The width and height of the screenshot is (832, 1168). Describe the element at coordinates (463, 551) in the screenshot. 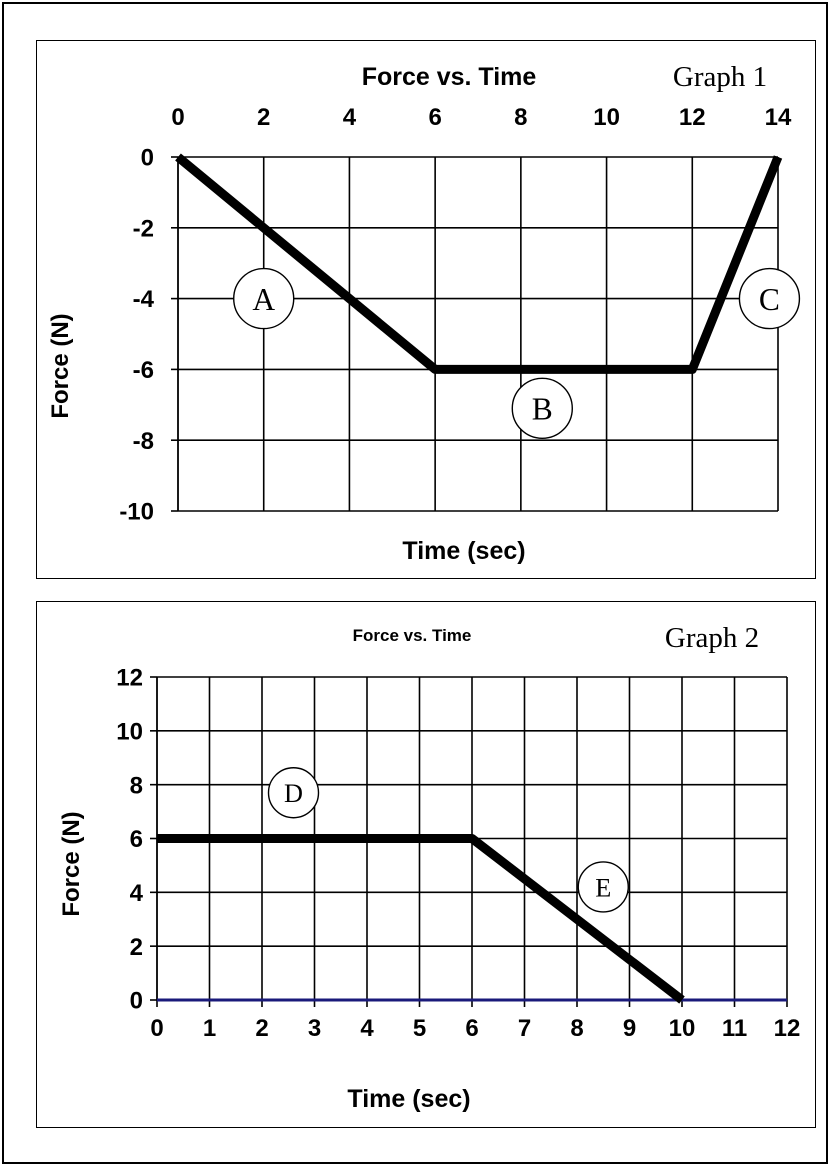

I see `graph-1-xlabel: Time (sec)` at that location.